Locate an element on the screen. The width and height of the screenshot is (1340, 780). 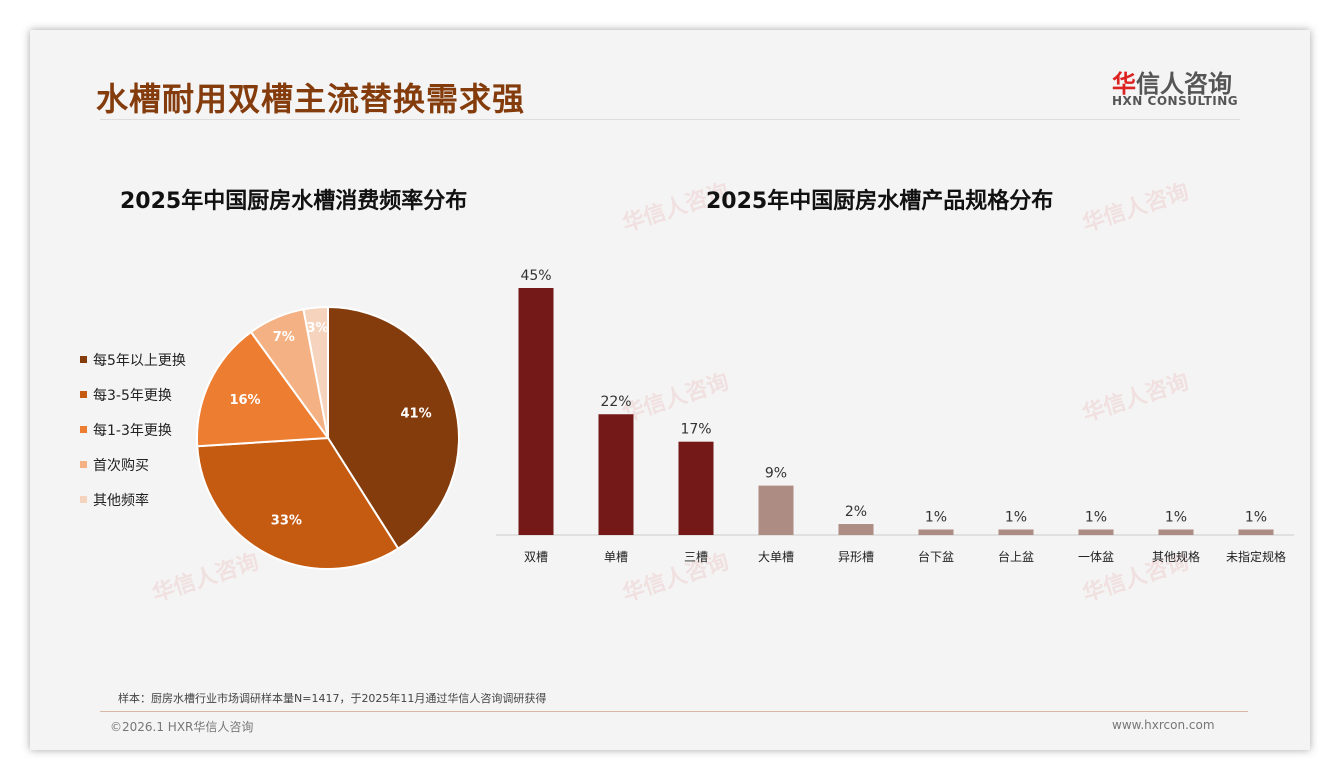
pie-data-label: 7% is located at coordinates (284, 337).